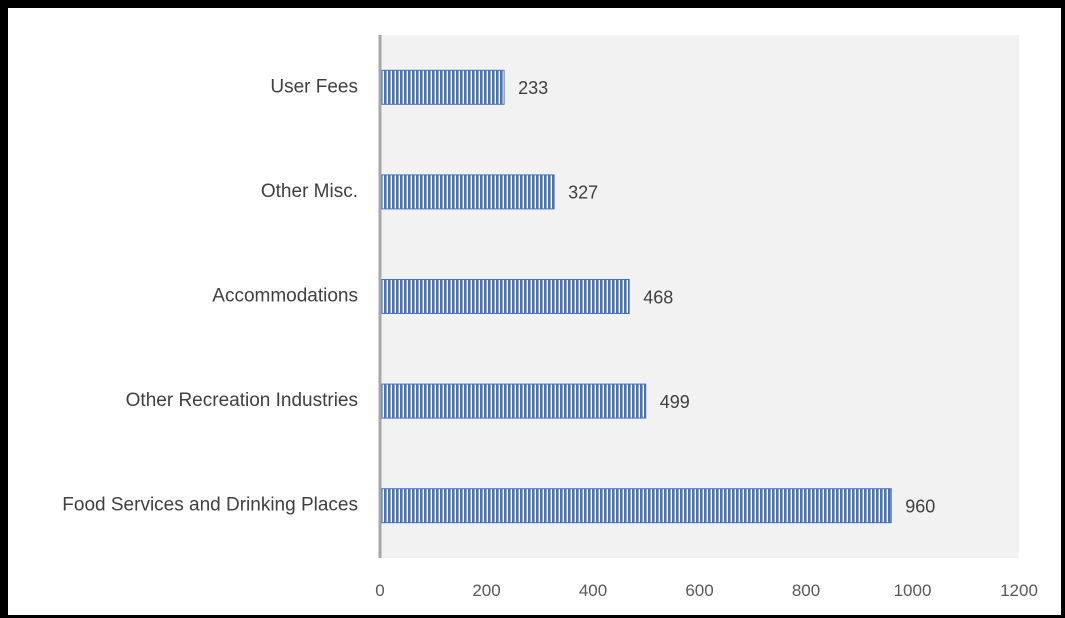  What do you see at coordinates (285, 296) in the screenshot?
I see `category-label: Accommodations` at bounding box center [285, 296].